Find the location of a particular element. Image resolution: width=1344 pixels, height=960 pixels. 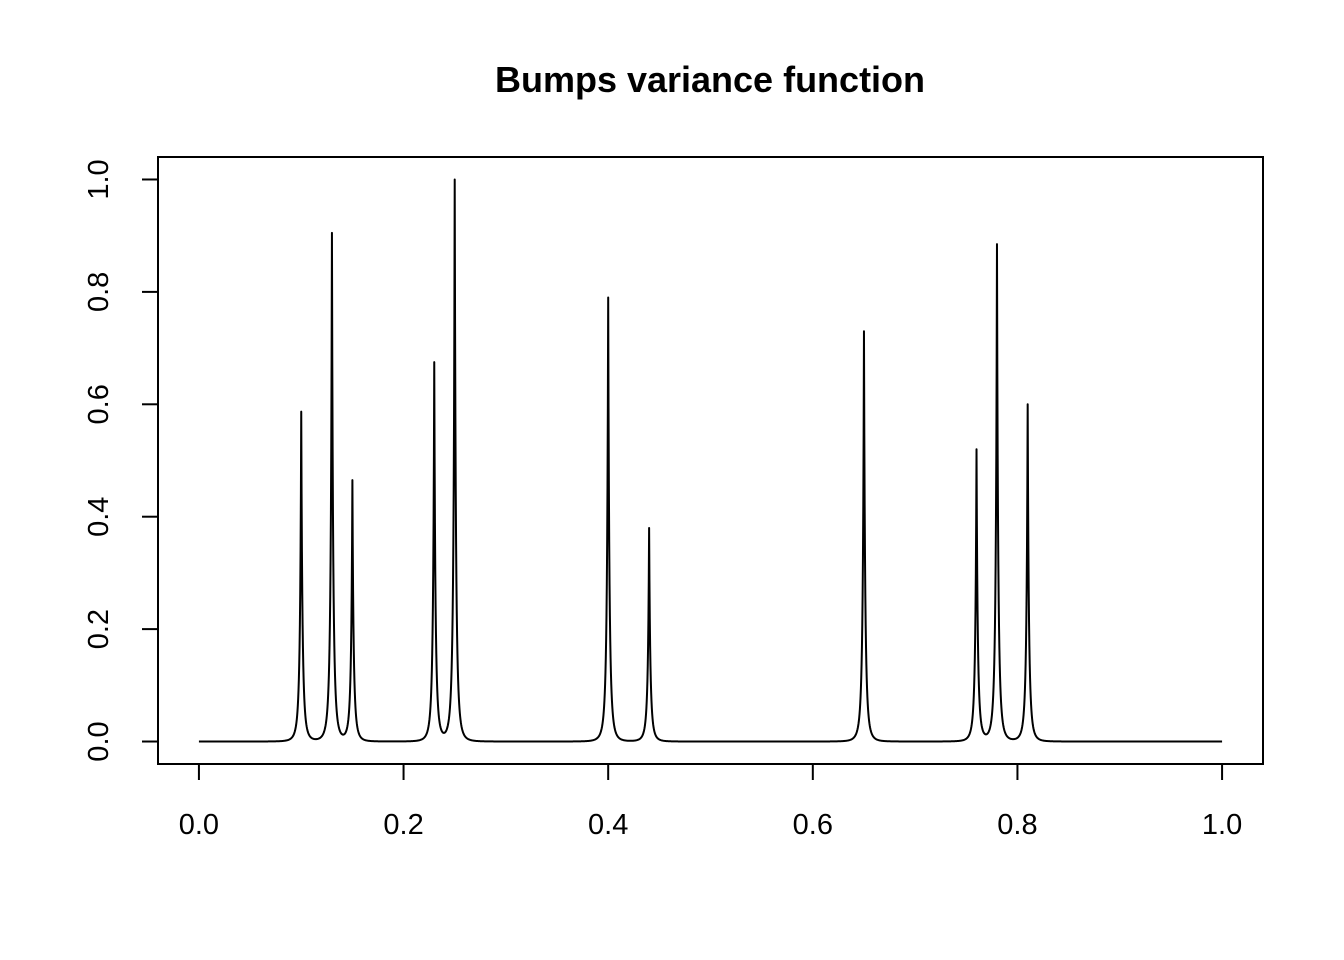

y-tick-label: 0.2 is located at coordinates (99, 629).